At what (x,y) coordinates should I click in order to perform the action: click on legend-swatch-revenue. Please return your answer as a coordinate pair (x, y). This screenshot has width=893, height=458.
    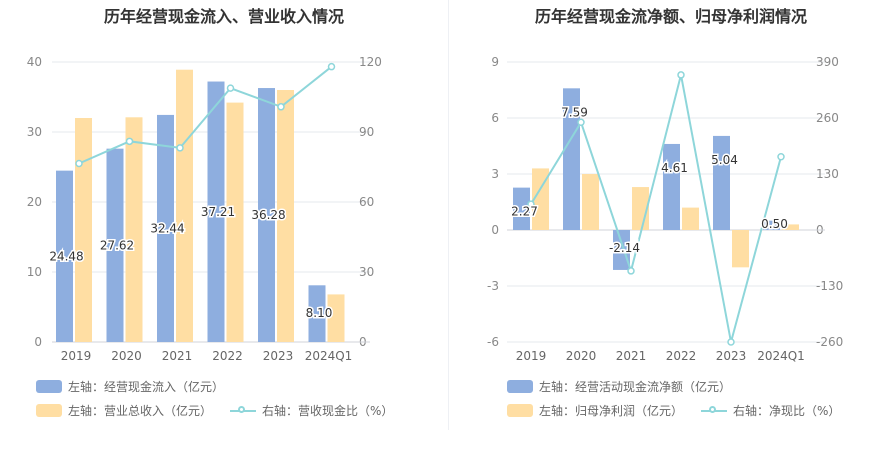
    Looking at the image, I should click on (49, 410).